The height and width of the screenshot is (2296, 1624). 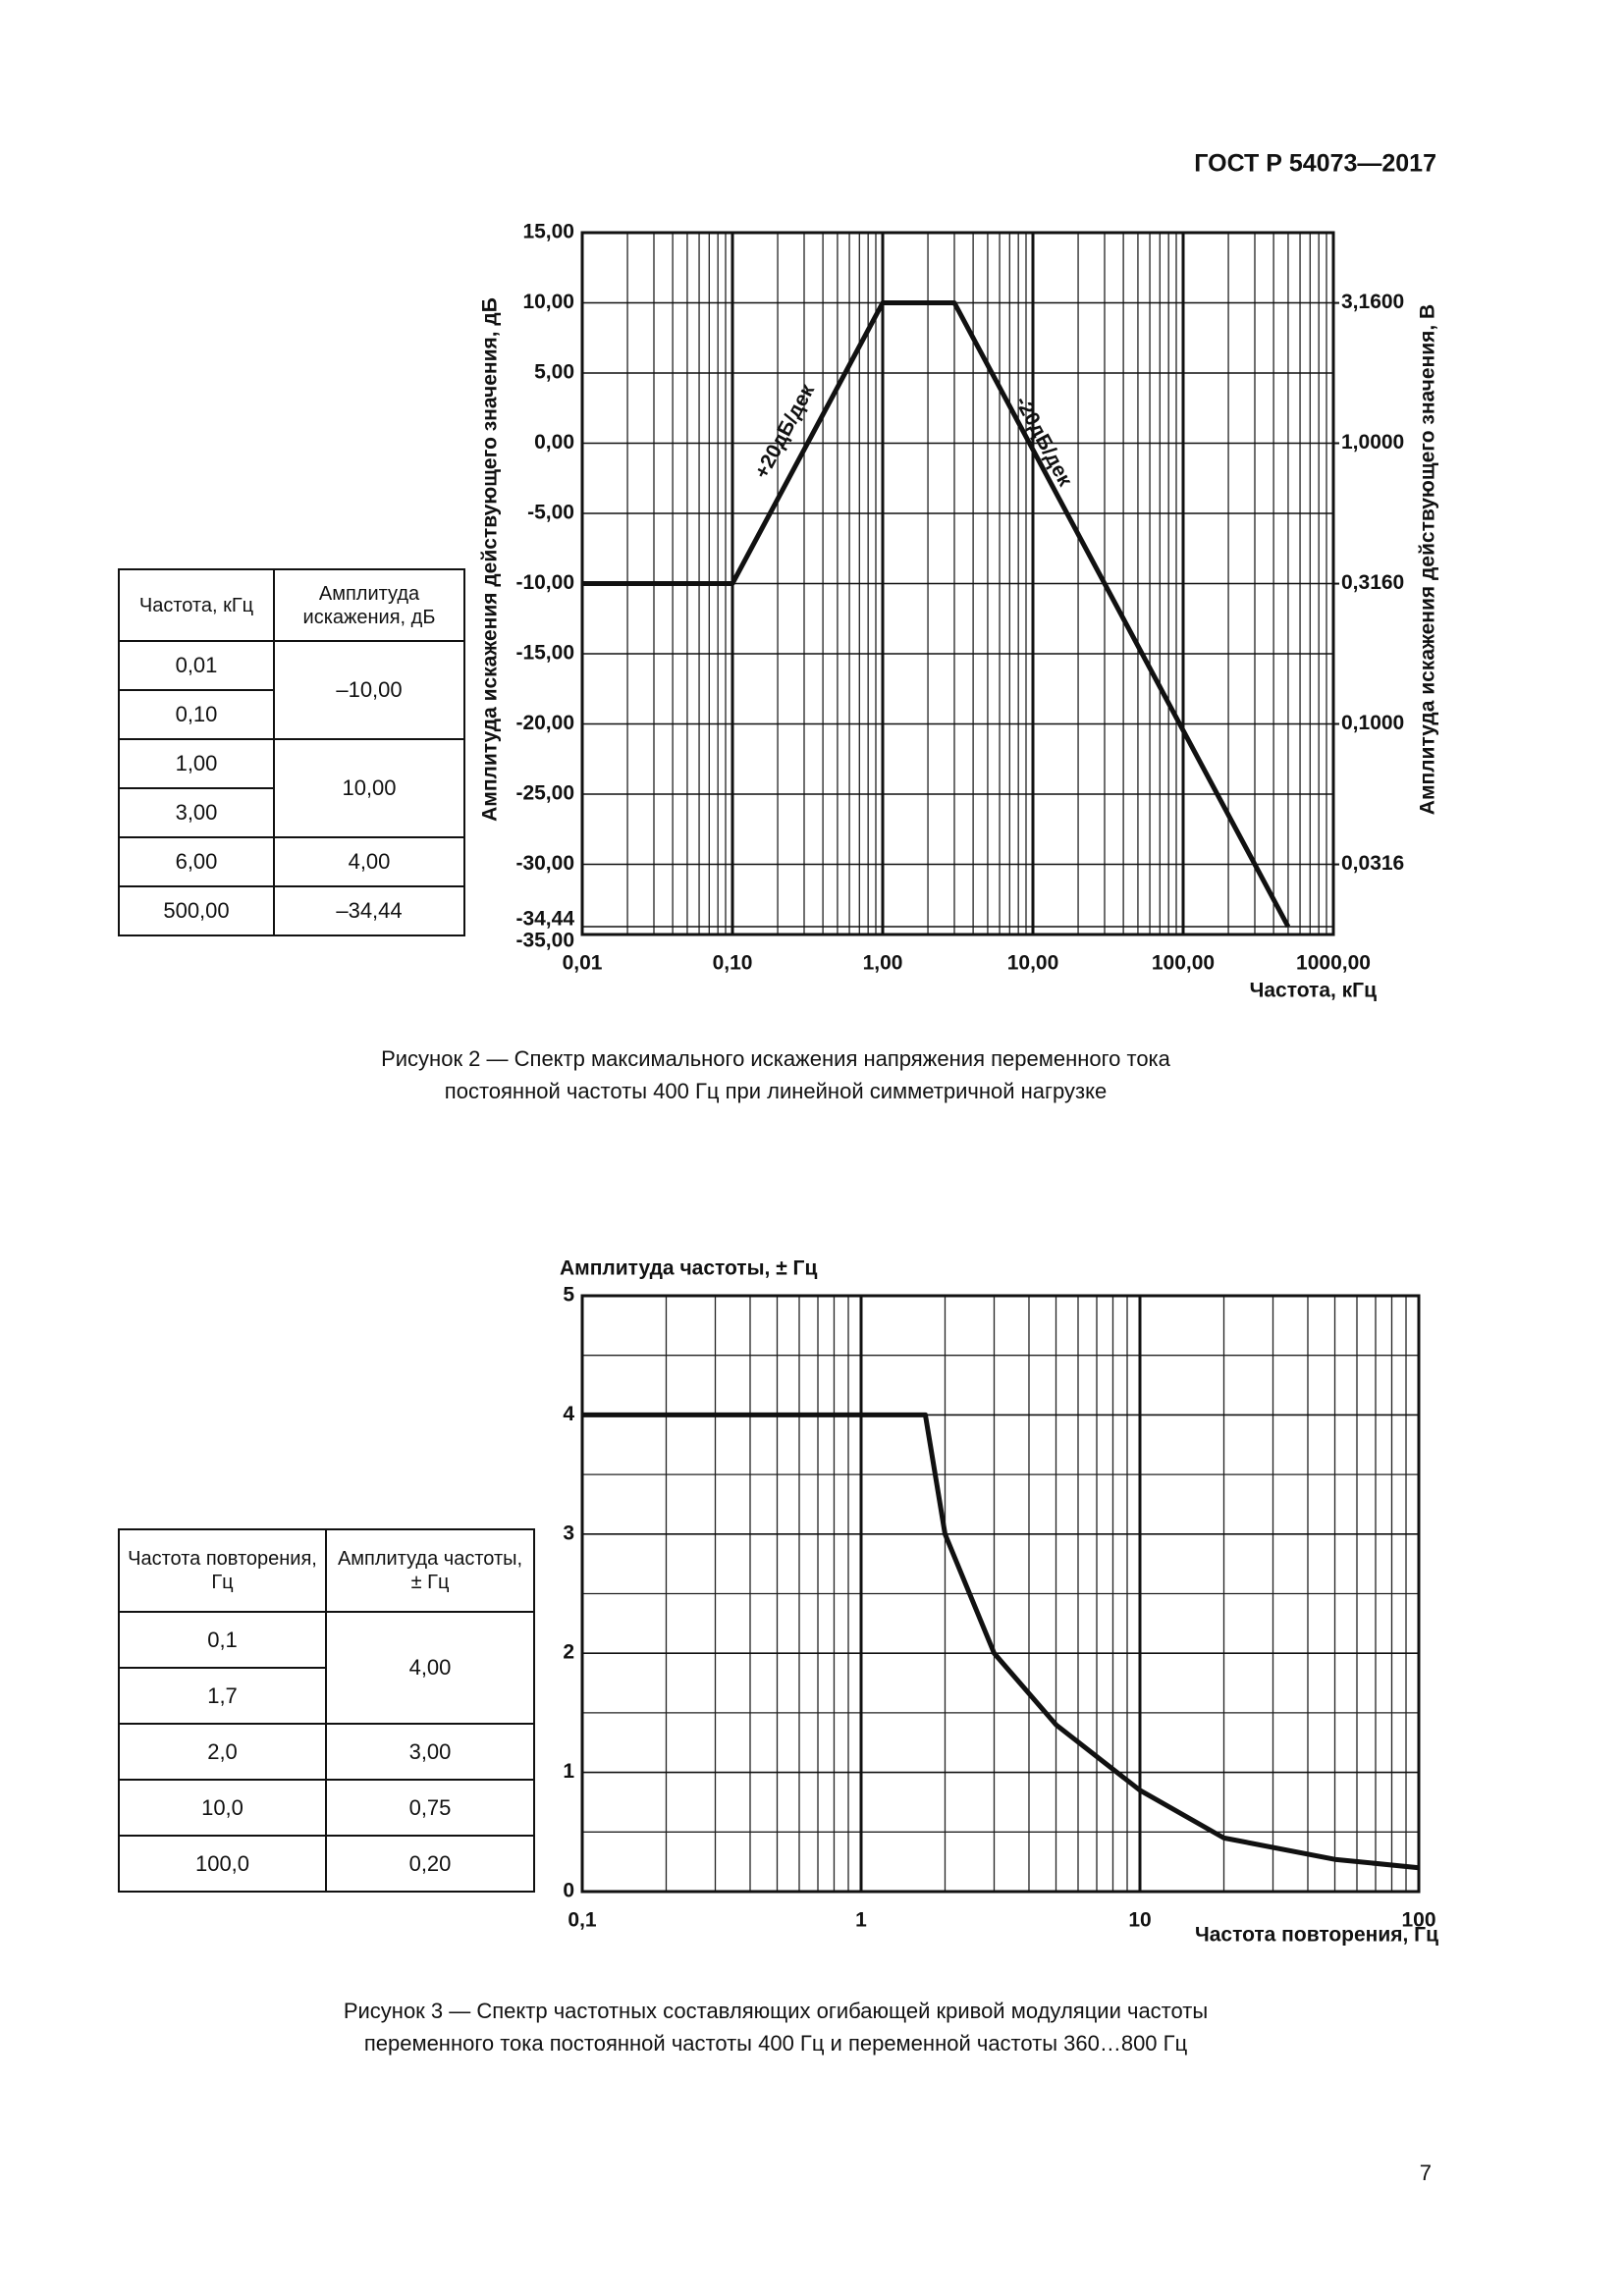 What do you see at coordinates (1372, 723) in the screenshot?
I see `y2-tick-label: 0,1000` at bounding box center [1372, 723].